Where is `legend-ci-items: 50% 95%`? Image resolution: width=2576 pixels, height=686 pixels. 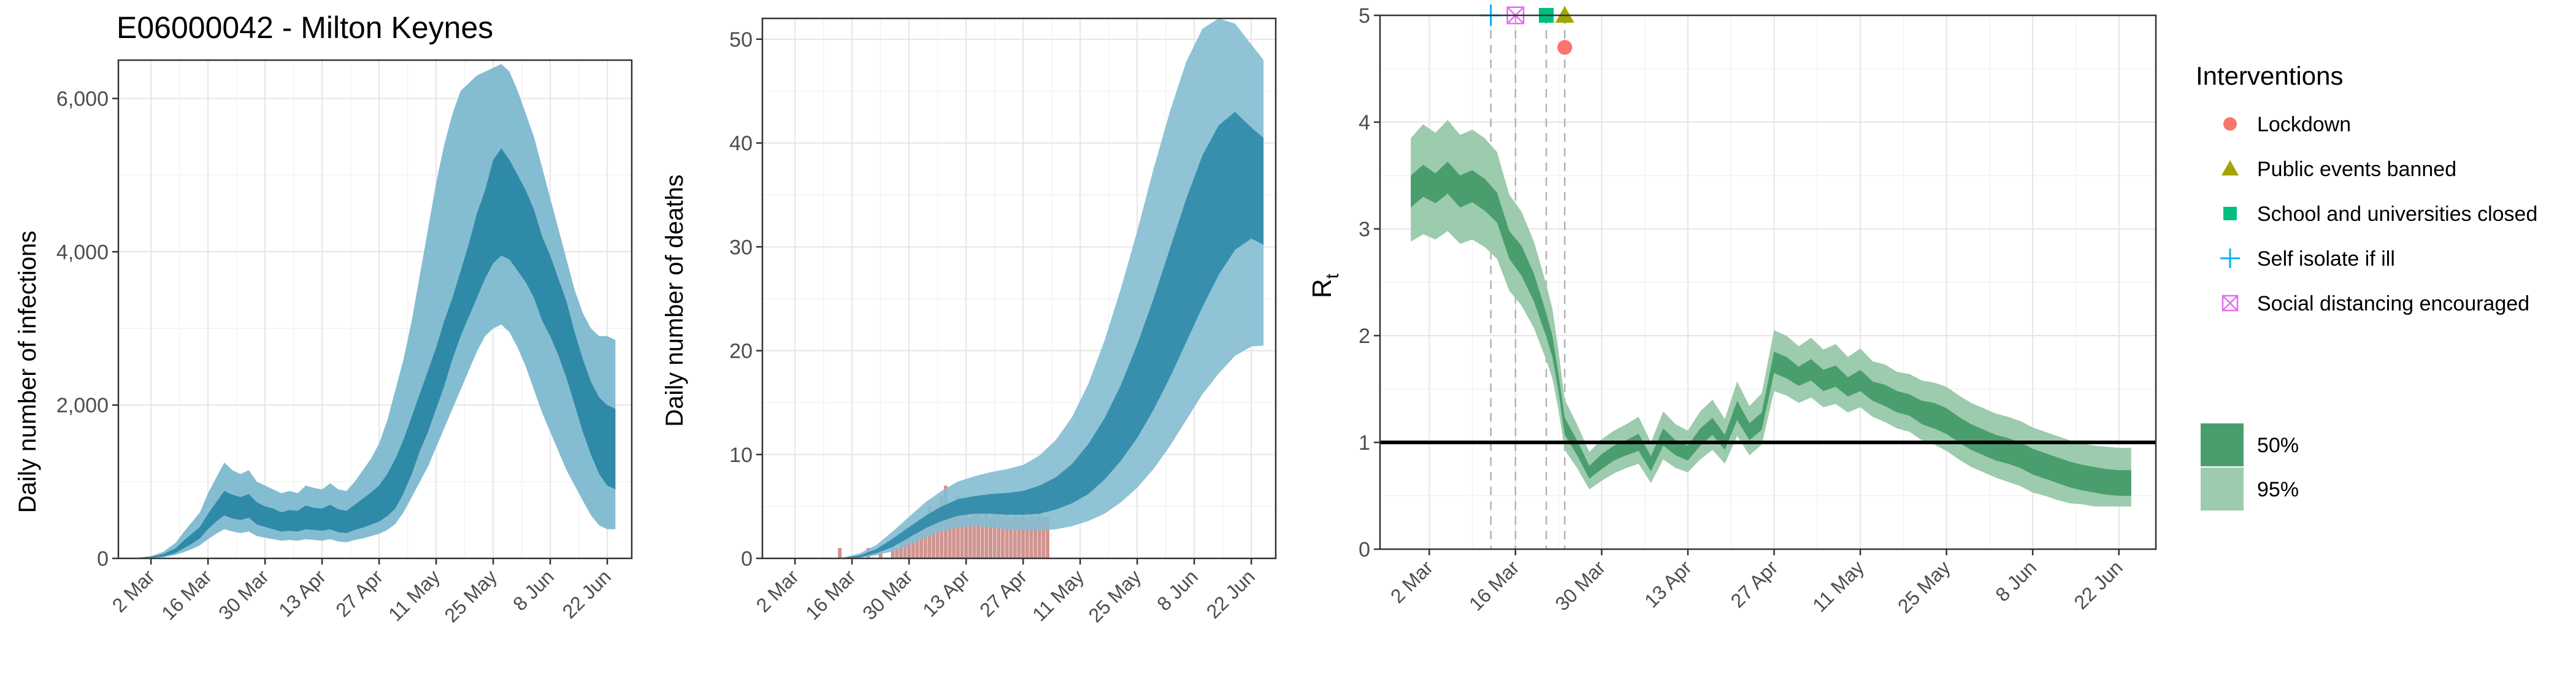 legend-ci-items: 50% 95% is located at coordinates (2250, 467).